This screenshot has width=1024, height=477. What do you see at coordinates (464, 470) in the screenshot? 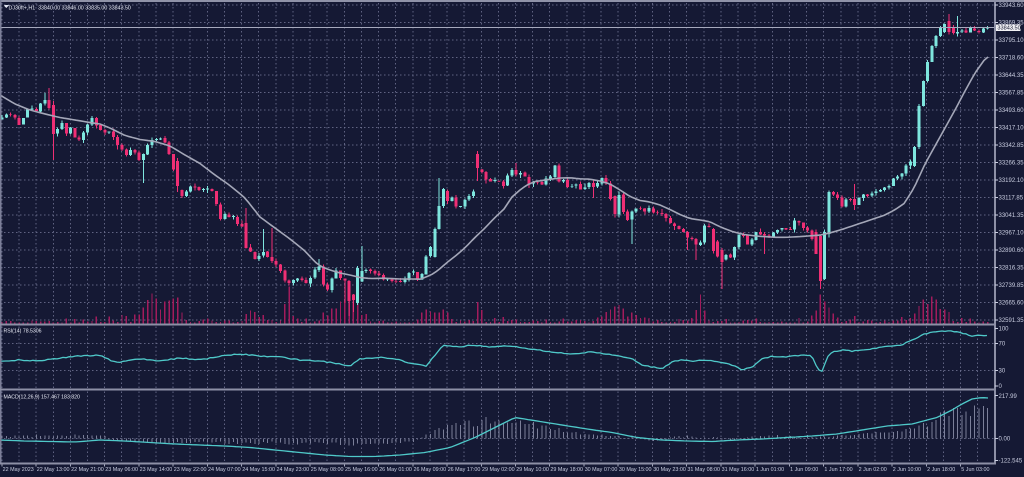
I see `svg-text: 26 May 17:00` at bounding box center [464, 470].